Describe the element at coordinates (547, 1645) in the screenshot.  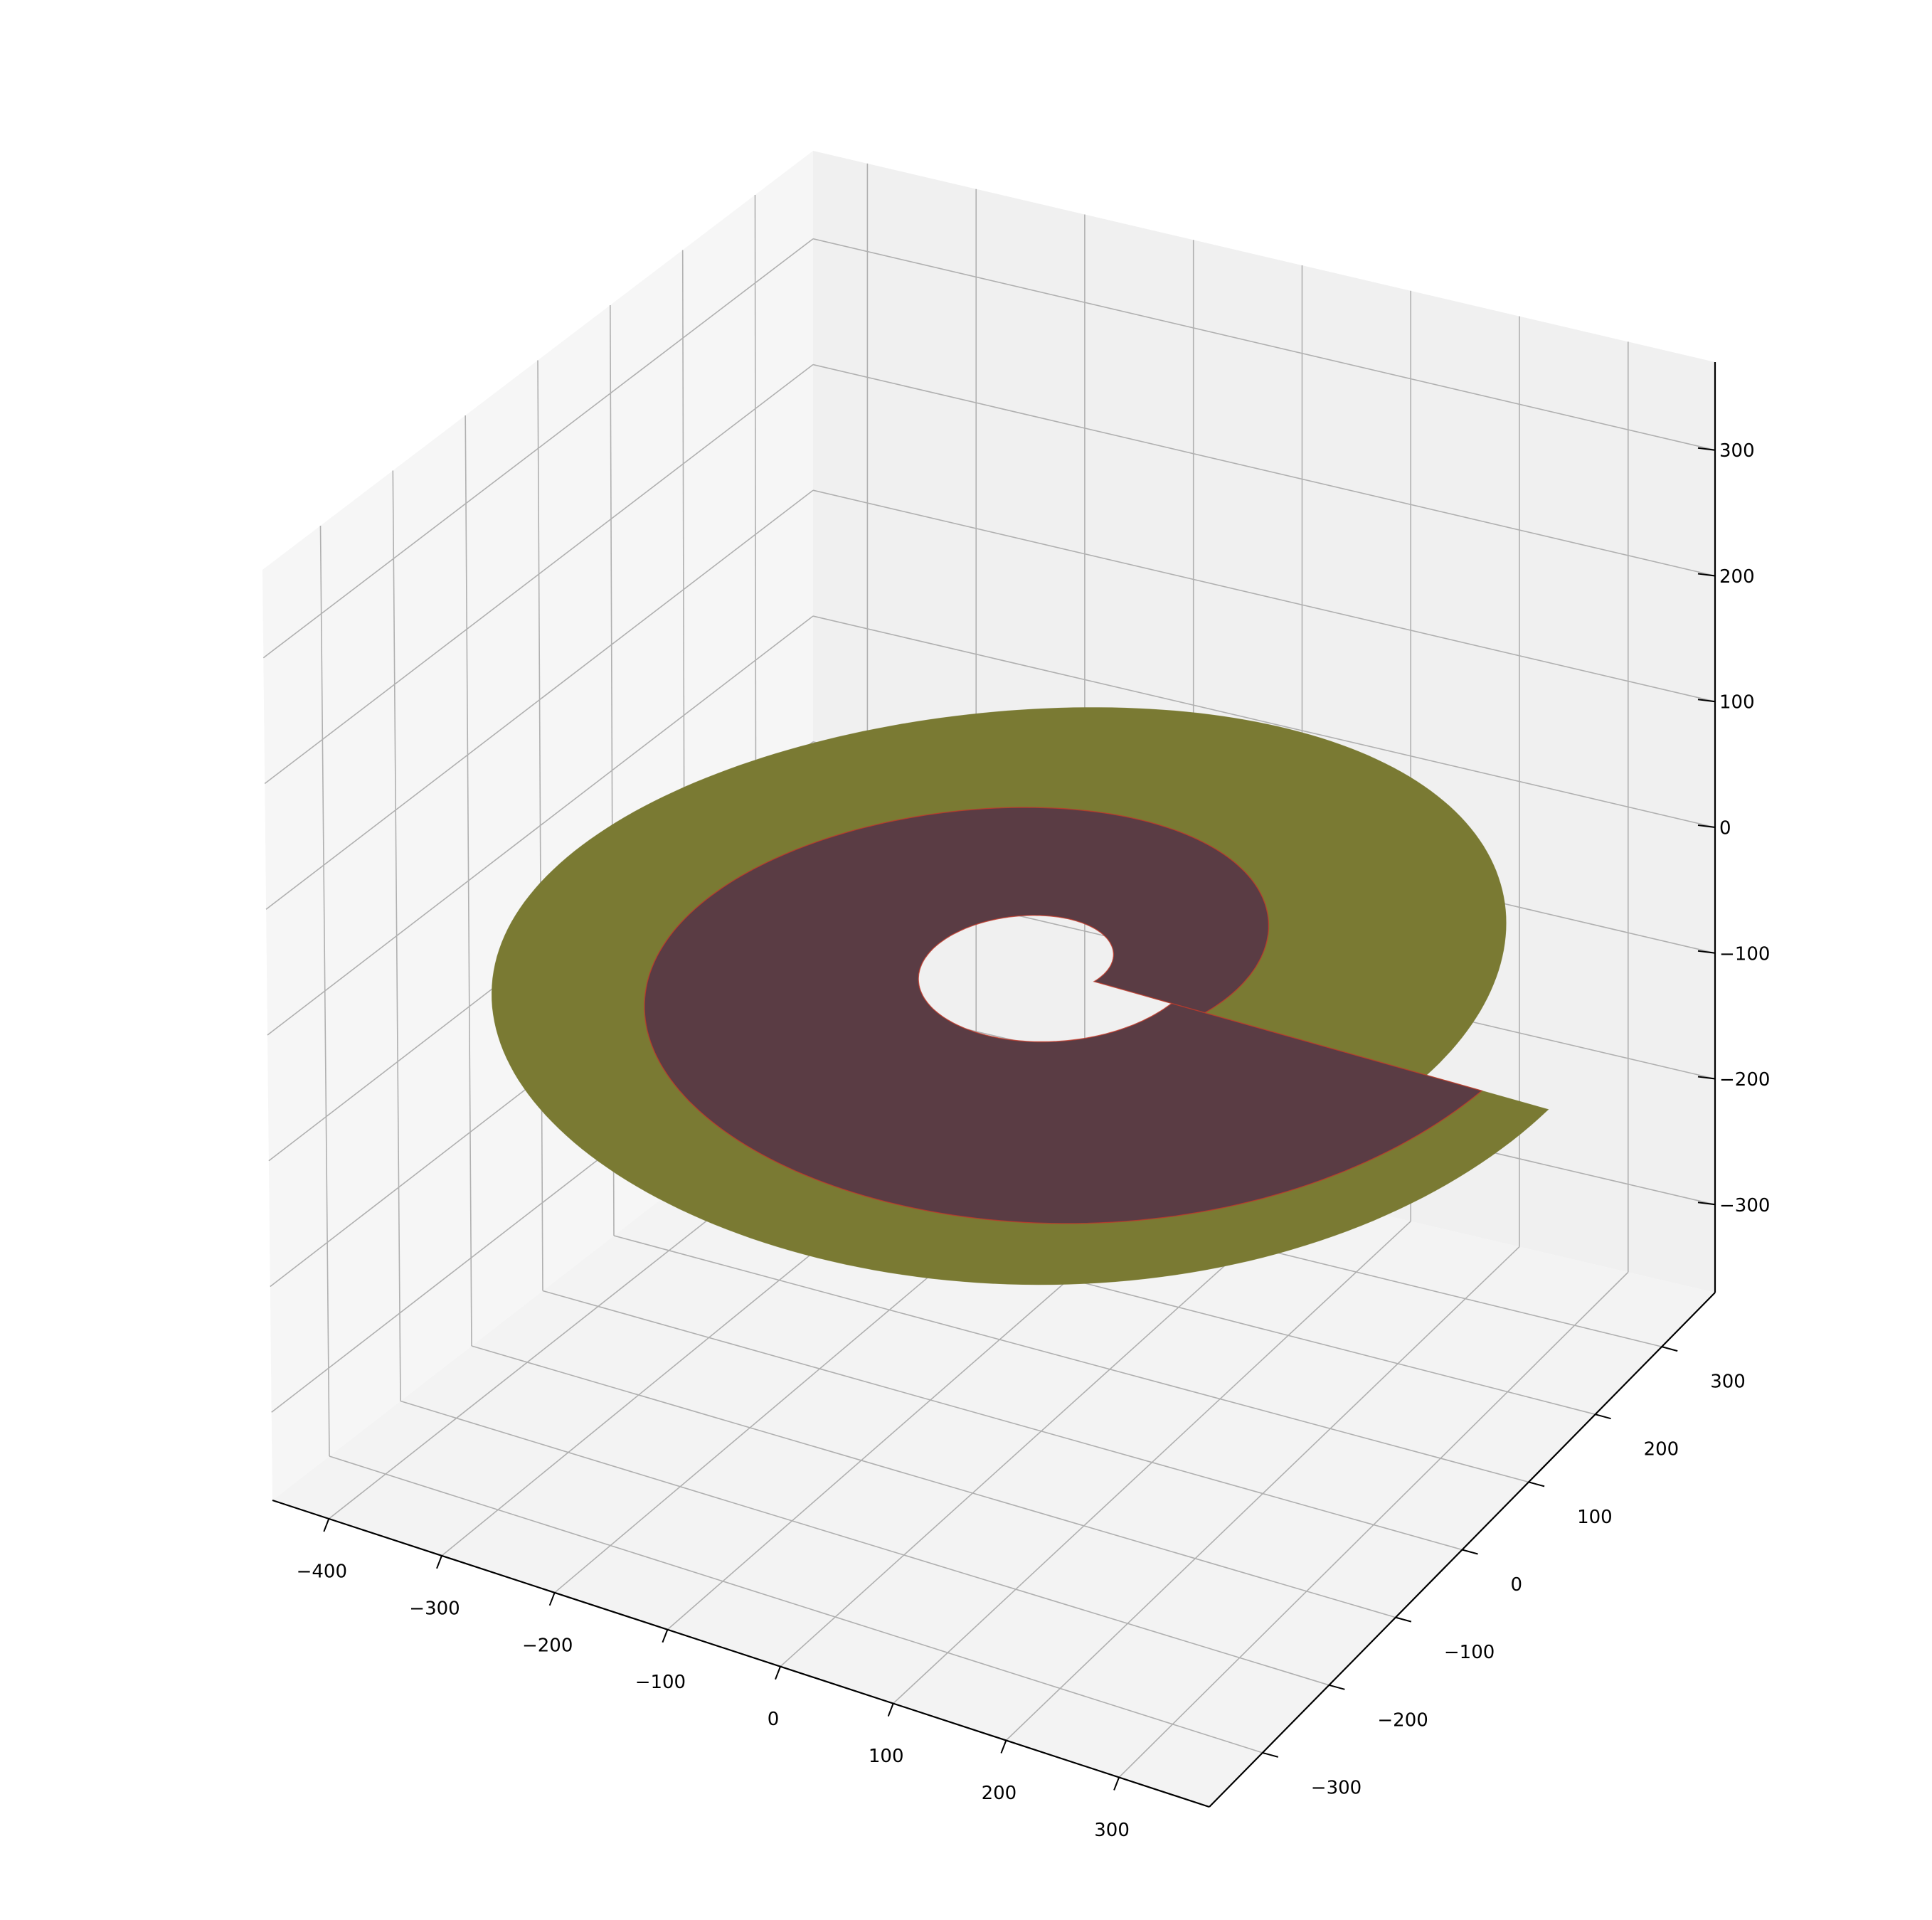
I see `x-tick-label: −200` at that location.